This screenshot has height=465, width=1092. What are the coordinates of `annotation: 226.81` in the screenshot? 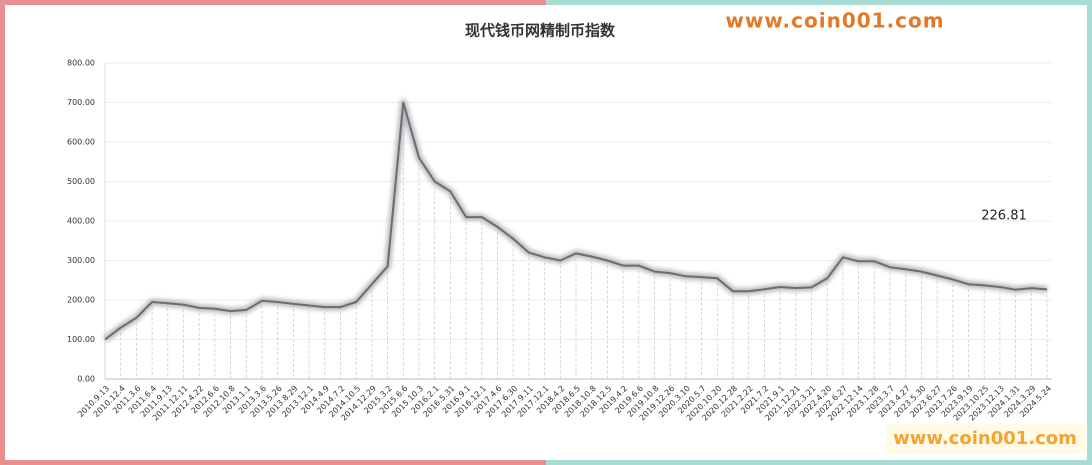 It's located at (1004, 216).